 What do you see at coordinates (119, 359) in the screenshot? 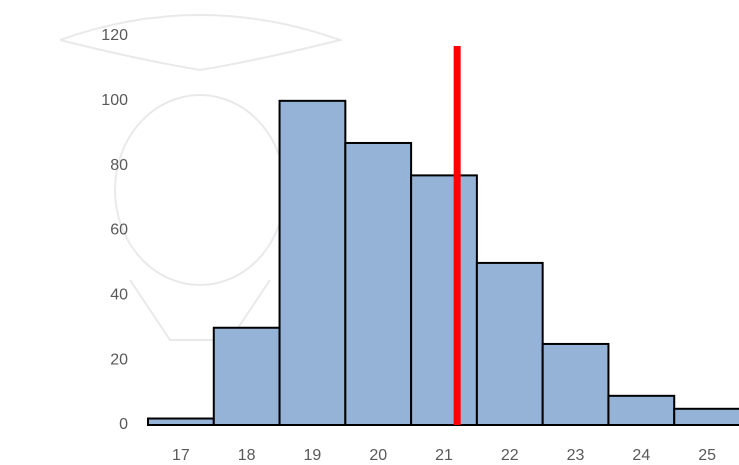
I see `y-tick-label: 20` at bounding box center [119, 359].